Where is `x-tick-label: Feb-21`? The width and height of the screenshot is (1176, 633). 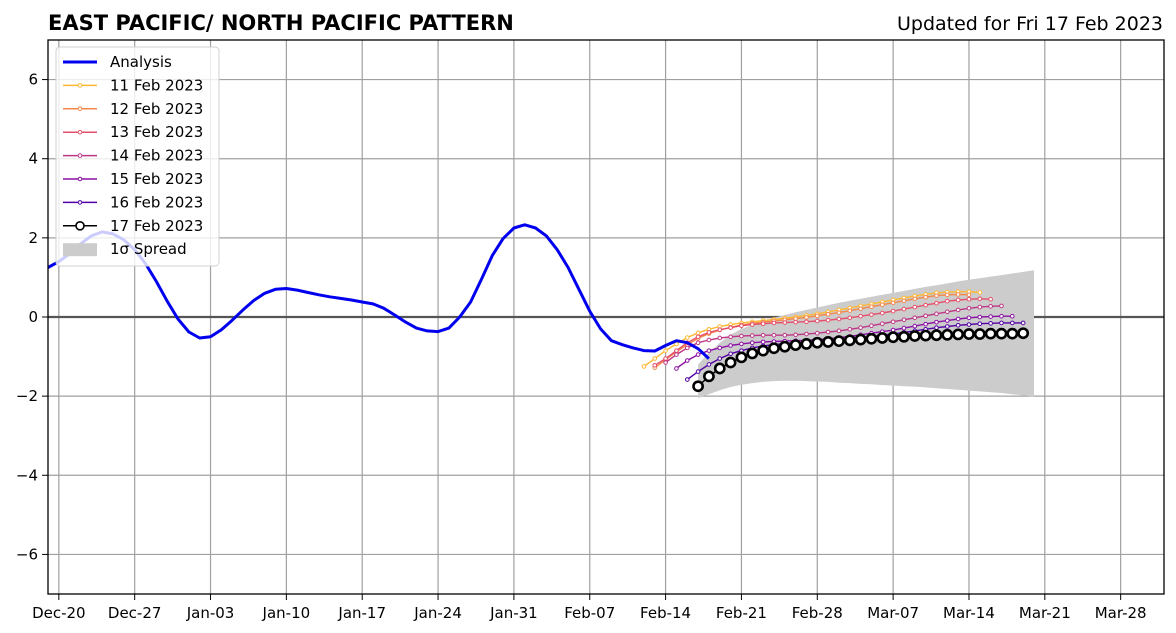 x-tick-label: Feb-21 is located at coordinates (741, 613).